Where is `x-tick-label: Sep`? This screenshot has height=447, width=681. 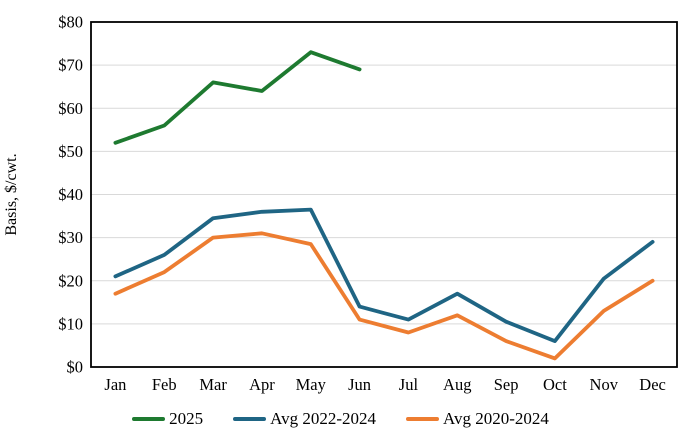 x-tick-label: Sep is located at coordinates (506, 384).